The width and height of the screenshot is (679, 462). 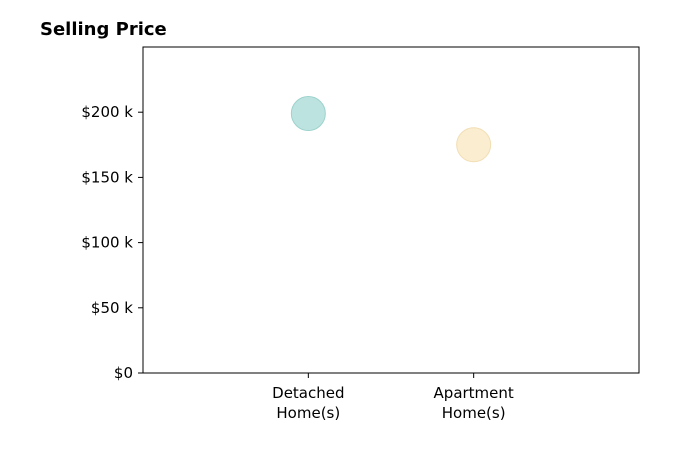 I want to click on x-tick-label: Apartment Home(s), so click(x=474, y=403).